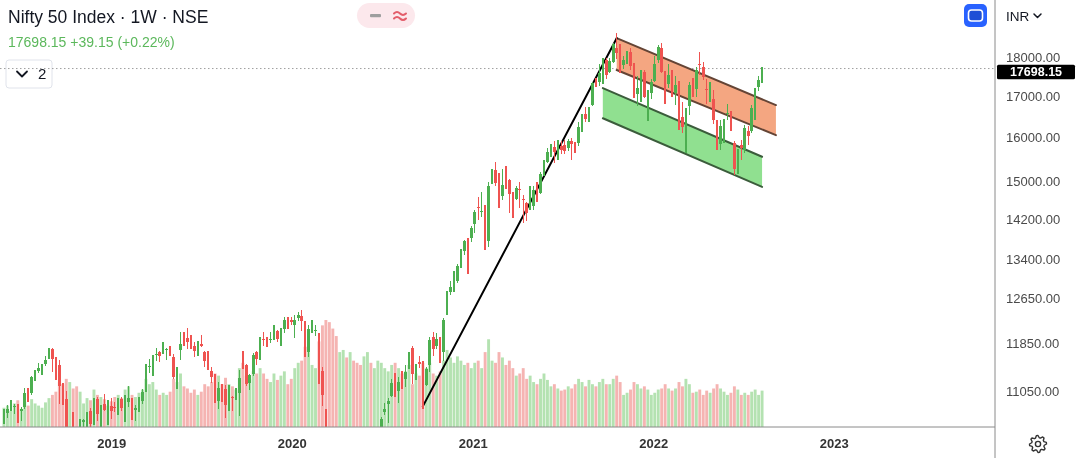  What do you see at coordinates (1033, 220) in the screenshot?
I see `y-tick-label: 14200.00` at bounding box center [1033, 220].